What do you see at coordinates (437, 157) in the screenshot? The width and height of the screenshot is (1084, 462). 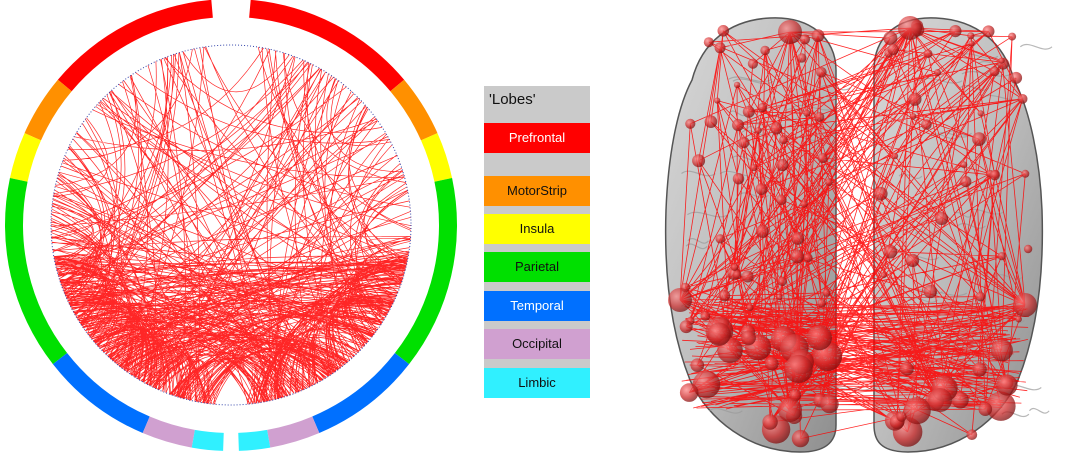 I see `ring-segment-right-insula` at bounding box center [437, 157].